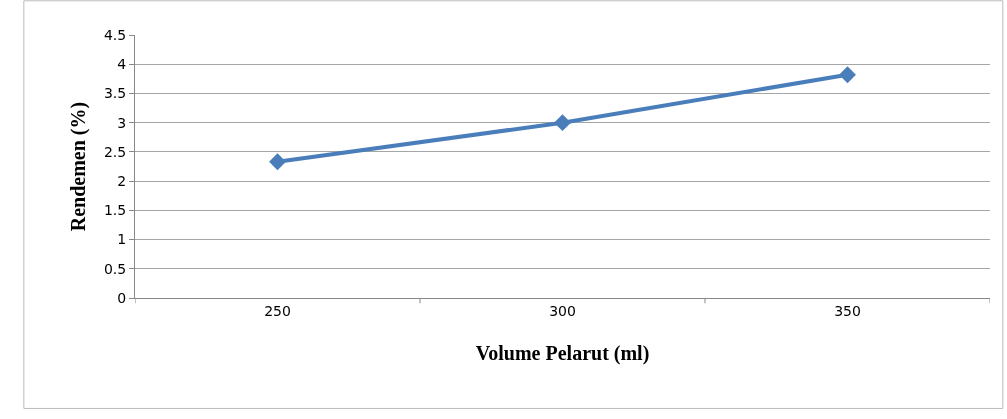  I want to click on y-tick-label: 1.5, so click(115, 210).